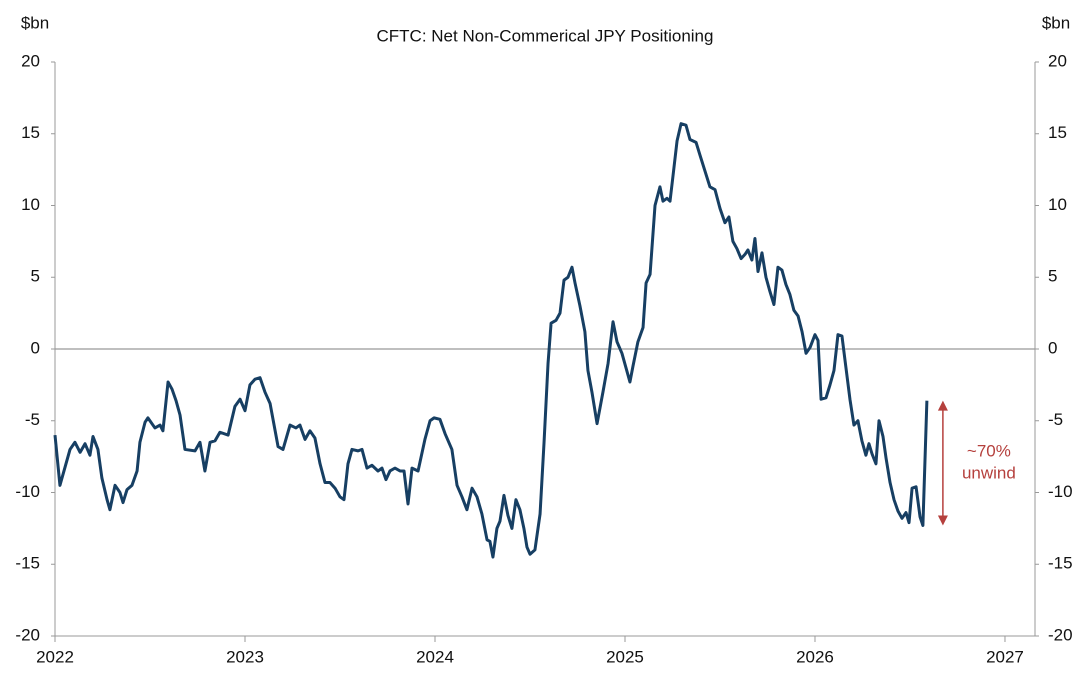 Image resolution: width=1081 pixels, height=676 pixels. What do you see at coordinates (27, 491) in the screenshot?
I see `y-tick-label: -10` at bounding box center [27, 491].